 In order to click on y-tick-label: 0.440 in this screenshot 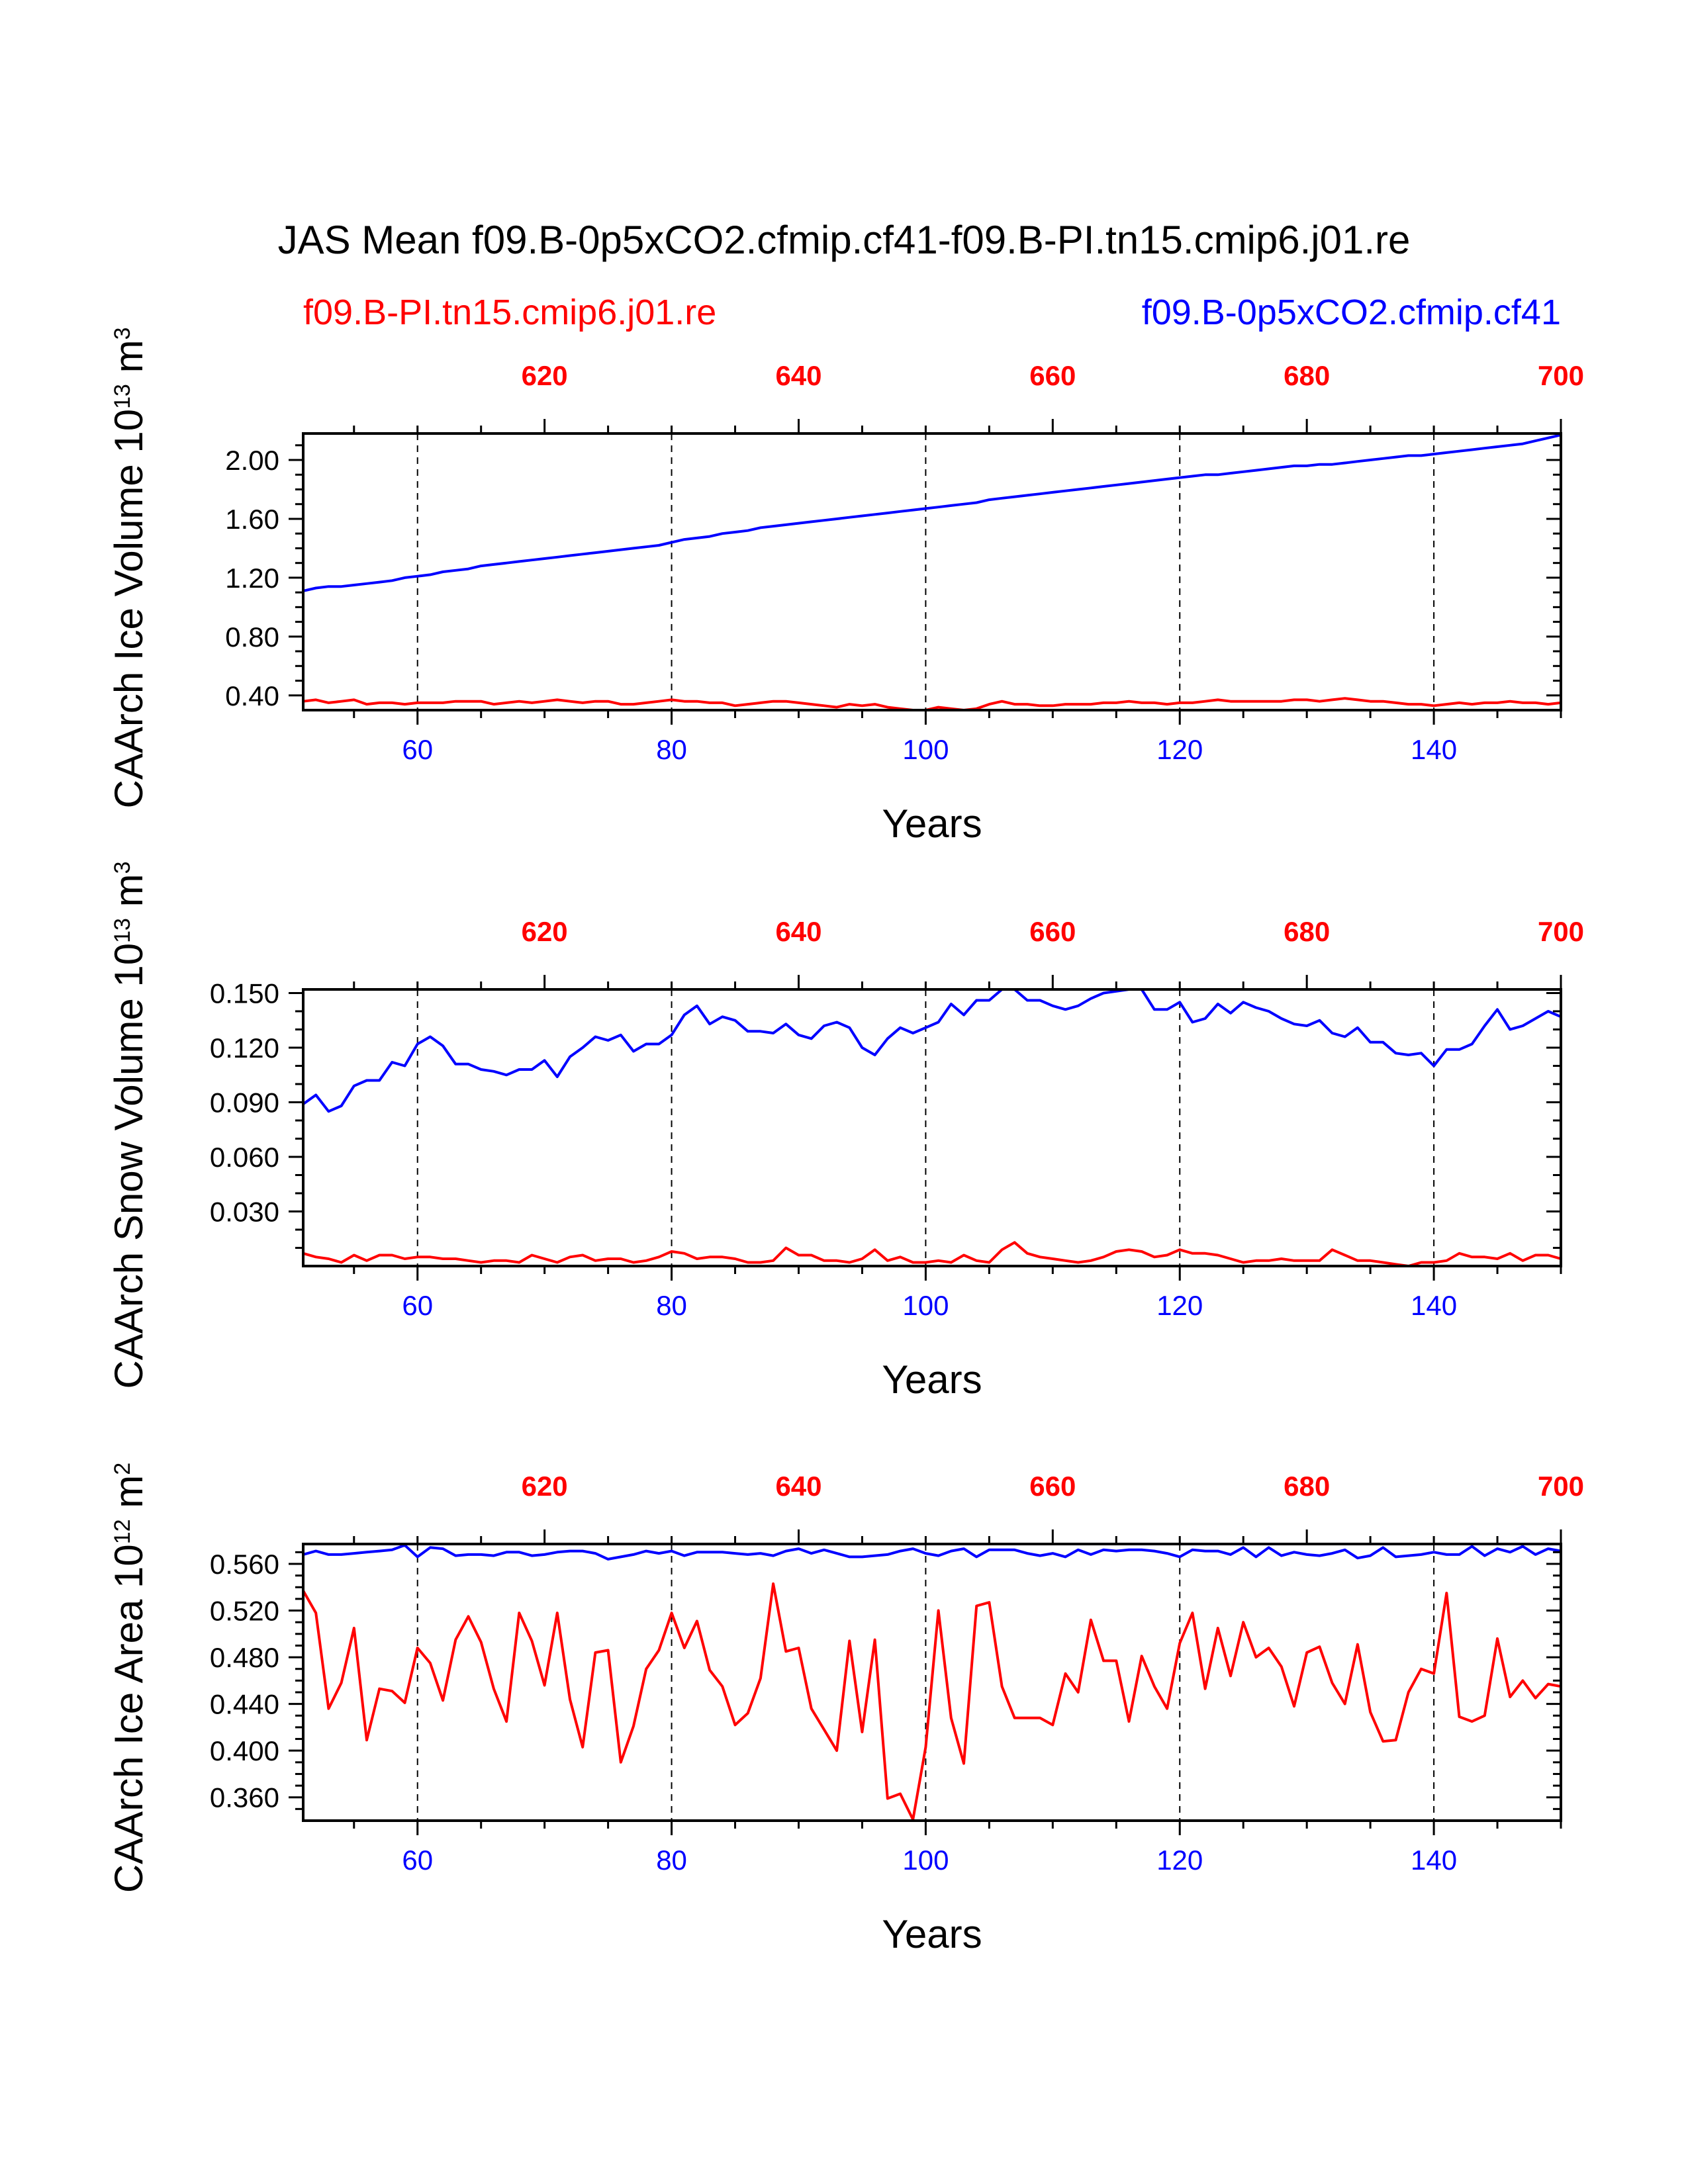, I will do `click(244, 1704)`.